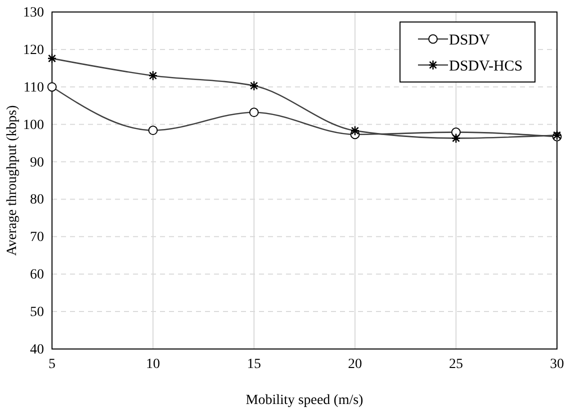 The image size is (571, 412). What do you see at coordinates (37, 200) in the screenshot?
I see `y-tick-label: 80` at bounding box center [37, 200].